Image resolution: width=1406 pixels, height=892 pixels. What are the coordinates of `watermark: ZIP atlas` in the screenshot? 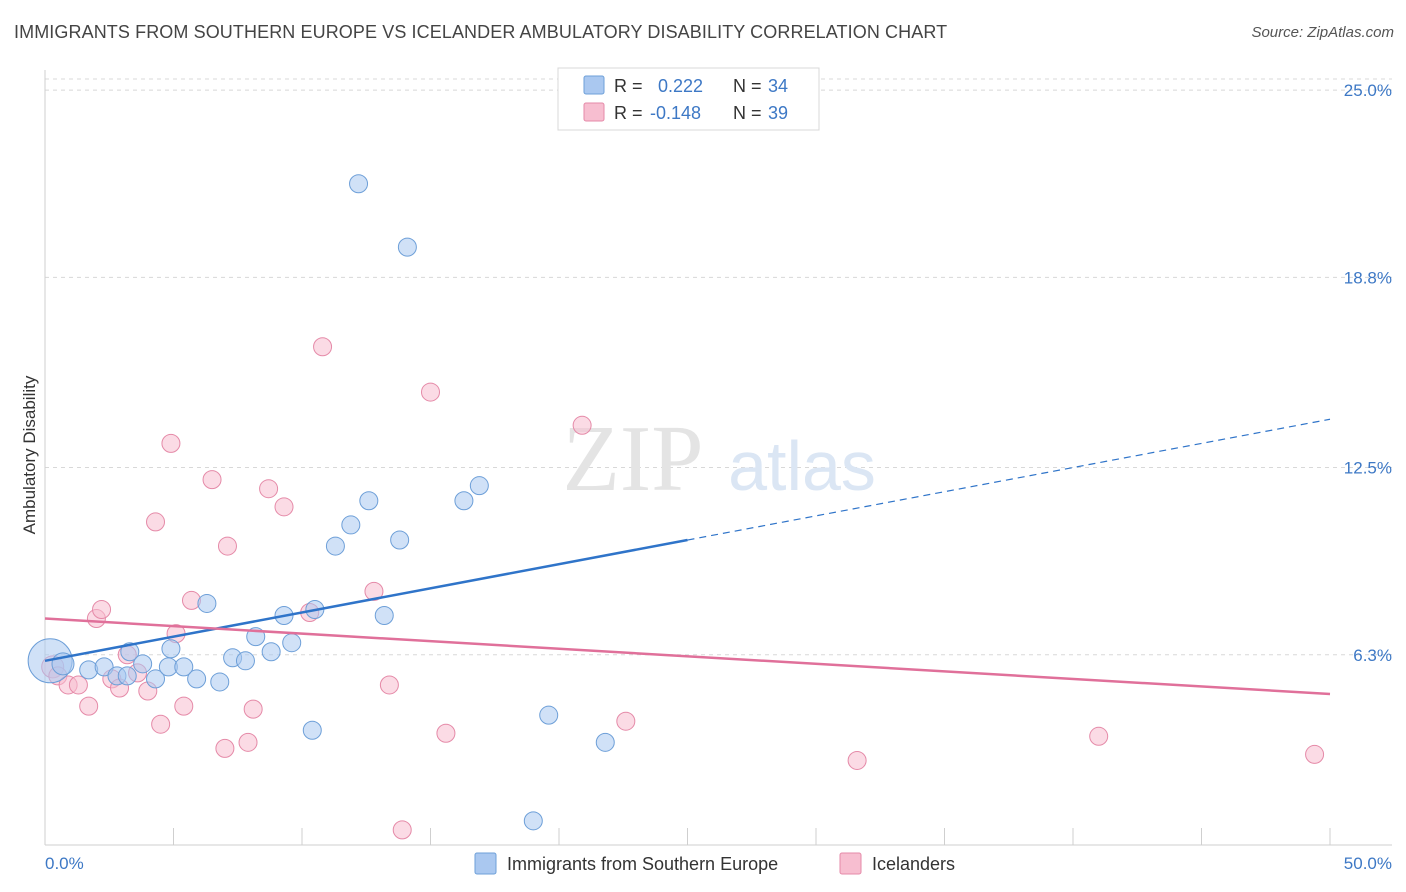 It's located at (719, 459).